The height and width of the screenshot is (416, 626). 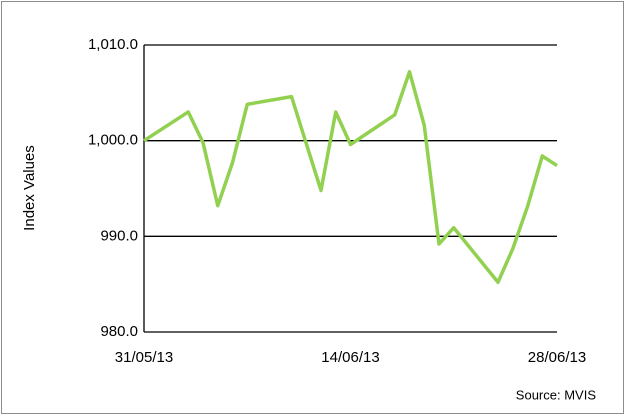 What do you see at coordinates (113, 44) in the screenshot?
I see `y-tick-label: 1,010.0` at bounding box center [113, 44].